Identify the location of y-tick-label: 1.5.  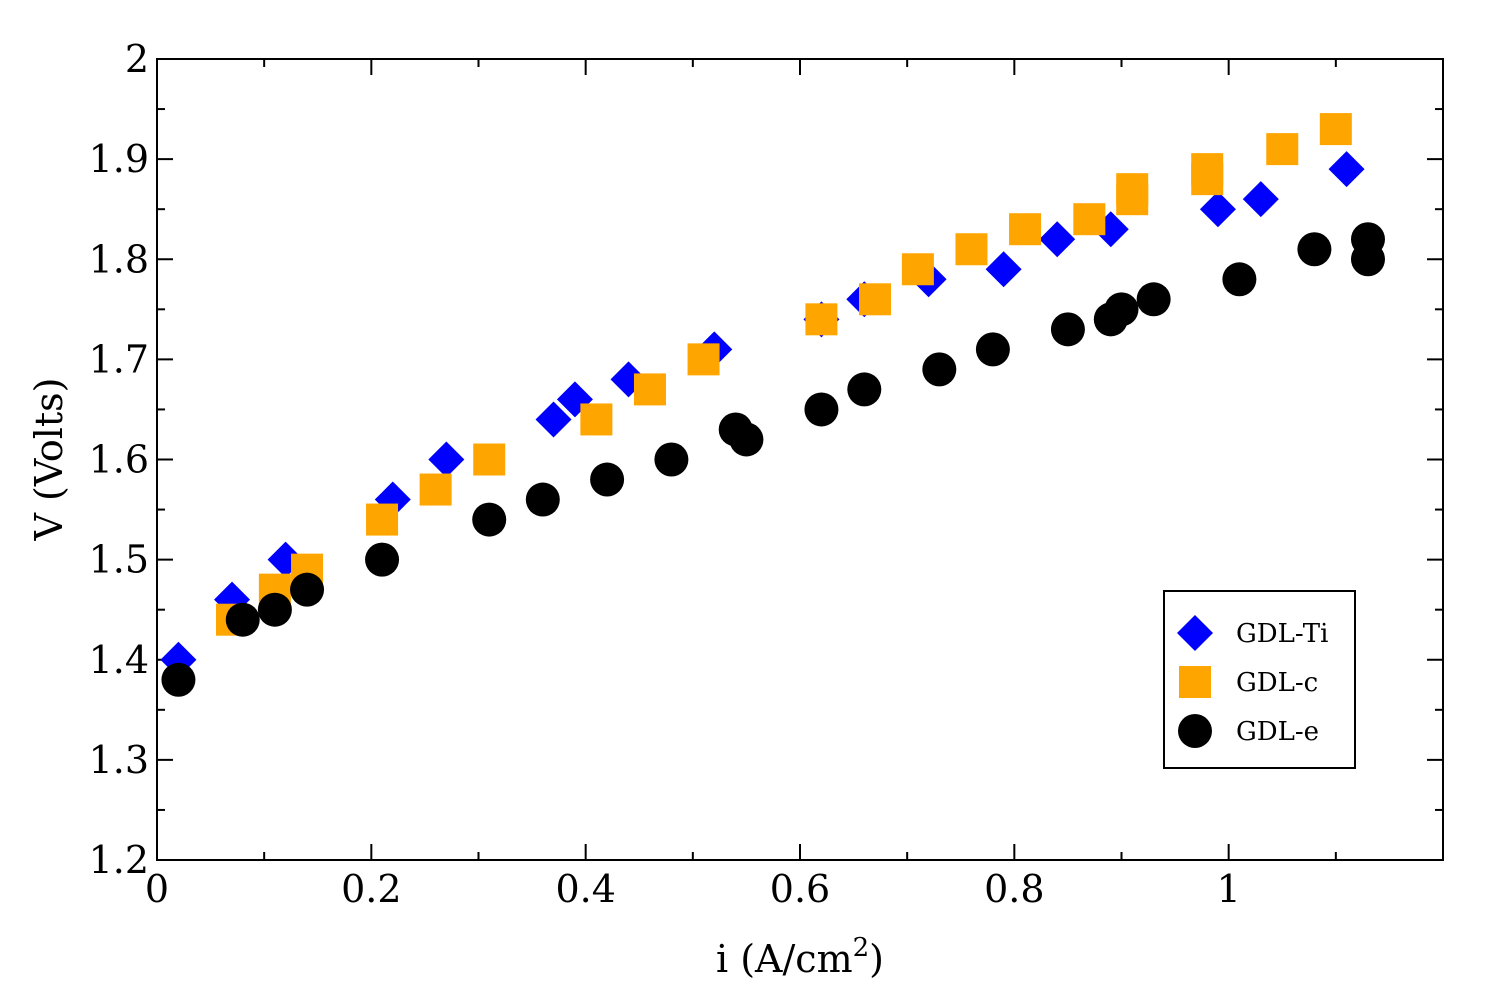
(119, 560).